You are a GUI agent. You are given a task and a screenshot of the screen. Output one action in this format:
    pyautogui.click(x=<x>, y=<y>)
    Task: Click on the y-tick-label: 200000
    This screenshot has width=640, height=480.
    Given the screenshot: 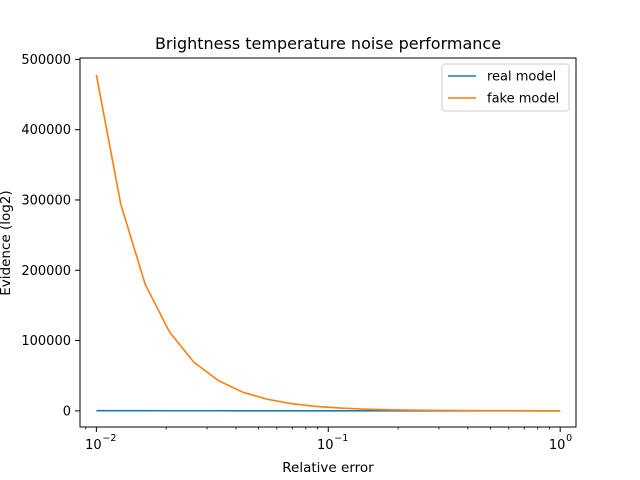 What is the action you would take?
    pyautogui.click(x=46, y=271)
    